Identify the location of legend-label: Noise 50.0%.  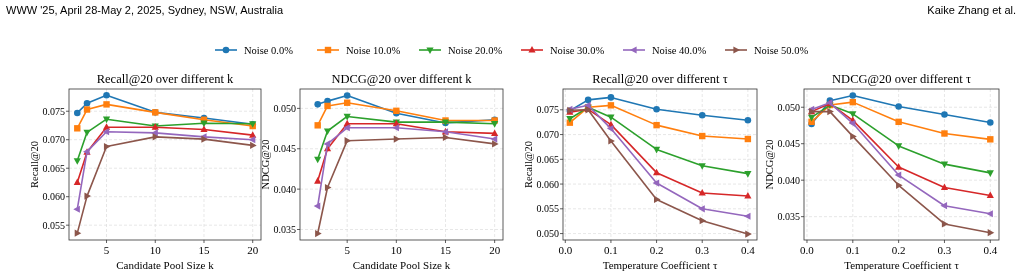
(781, 50).